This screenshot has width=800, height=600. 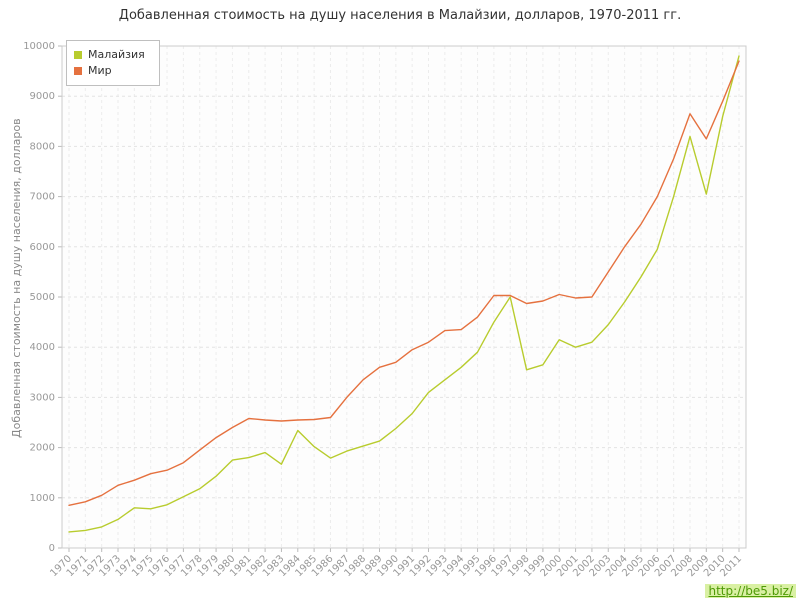 I want to click on y-tick-label: 5000, so click(x=42, y=297).